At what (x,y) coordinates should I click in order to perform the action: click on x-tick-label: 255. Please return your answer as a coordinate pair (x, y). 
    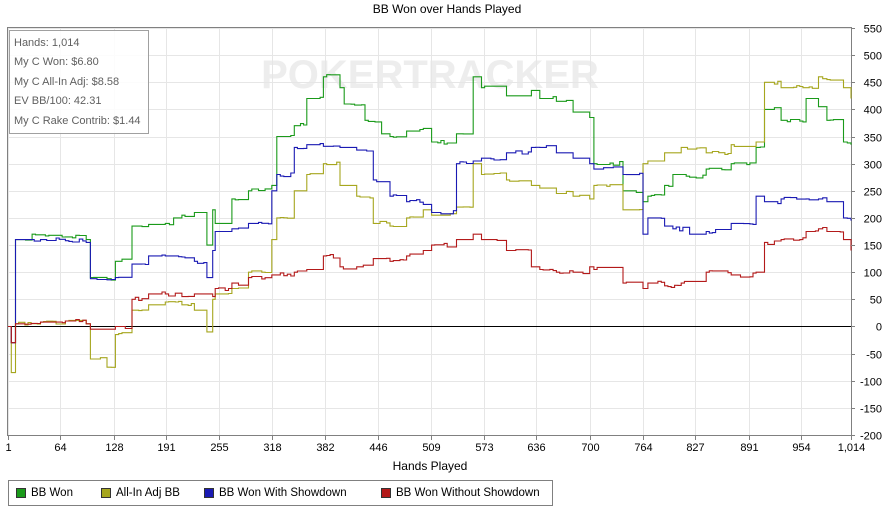
    Looking at the image, I should click on (219, 448).